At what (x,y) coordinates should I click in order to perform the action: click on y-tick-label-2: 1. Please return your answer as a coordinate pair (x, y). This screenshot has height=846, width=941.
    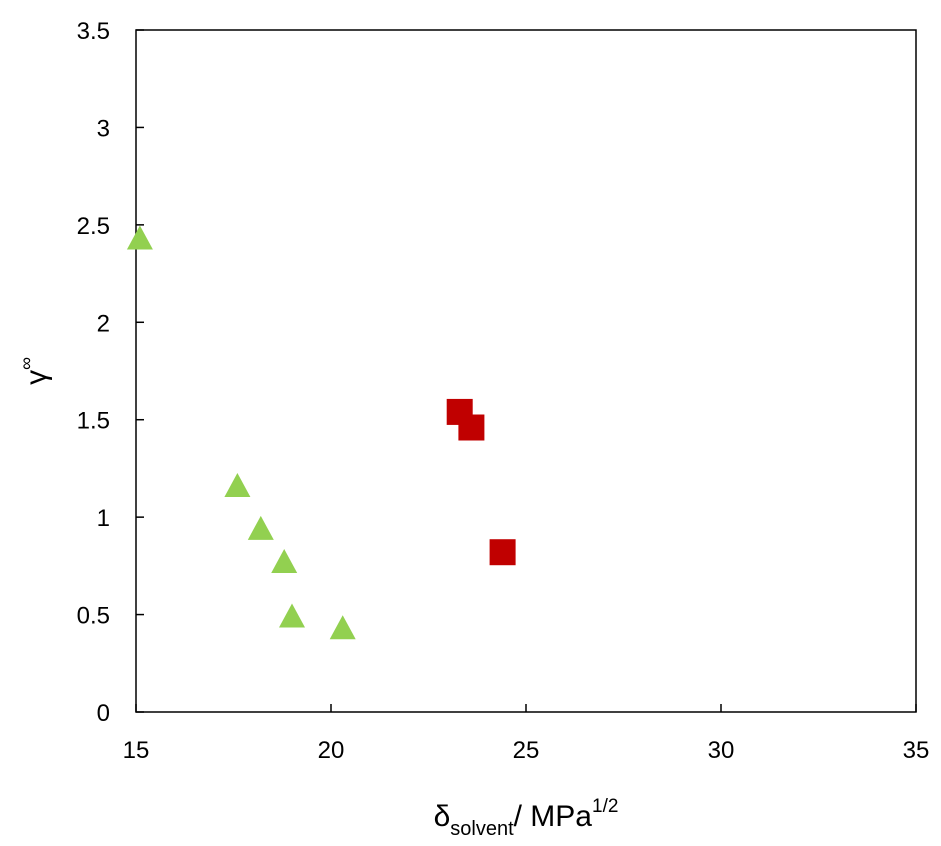
    Looking at the image, I should click on (103, 518).